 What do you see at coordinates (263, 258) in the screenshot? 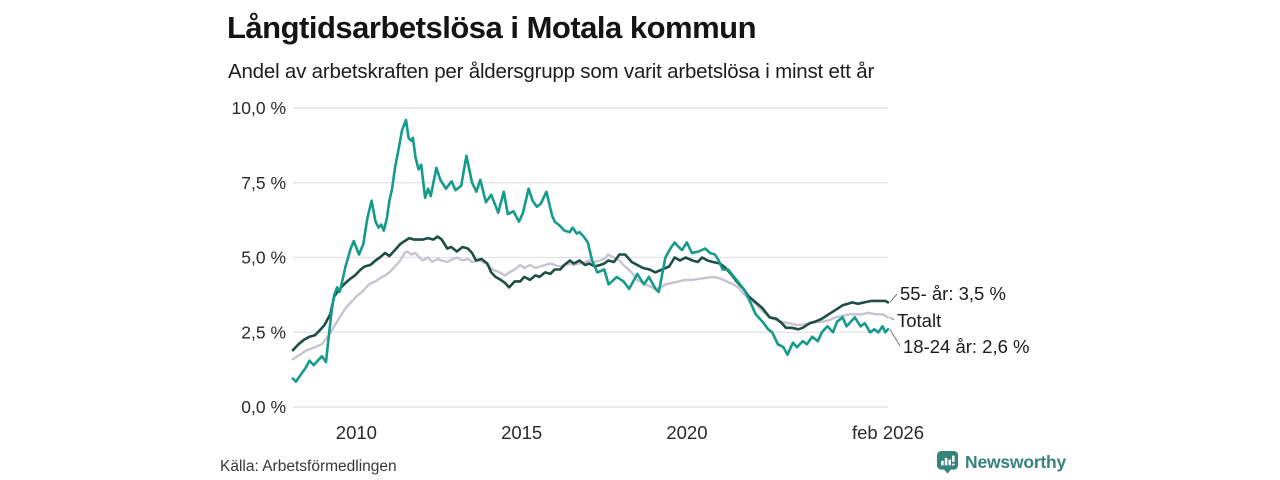
I see `y-axis-tick-label: 5,0 %` at bounding box center [263, 258].